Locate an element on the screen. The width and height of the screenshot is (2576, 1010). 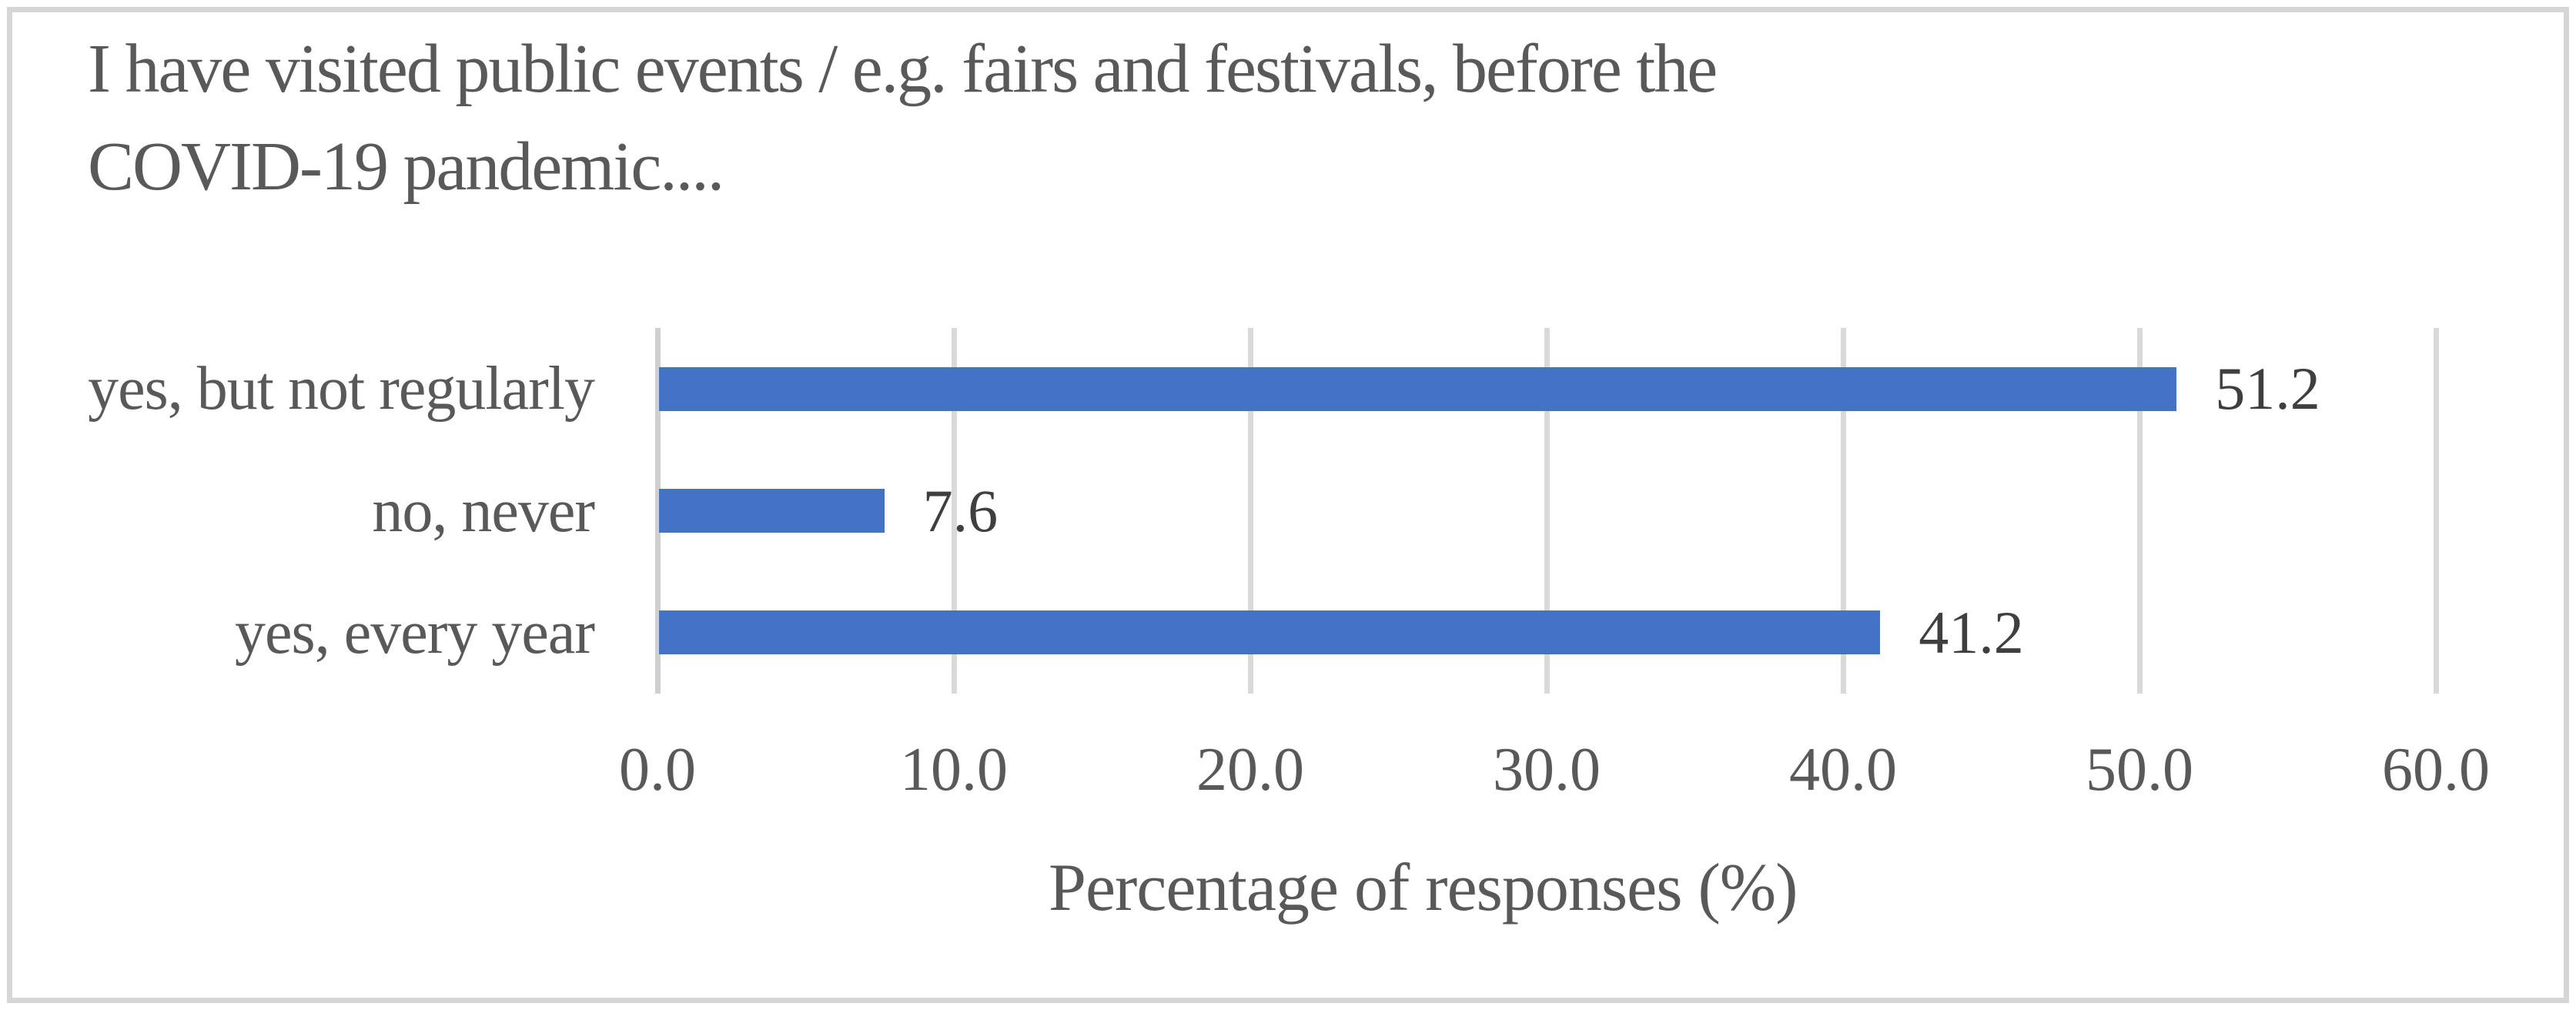
data-label-2: 7.6 is located at coordinates (961, 510).